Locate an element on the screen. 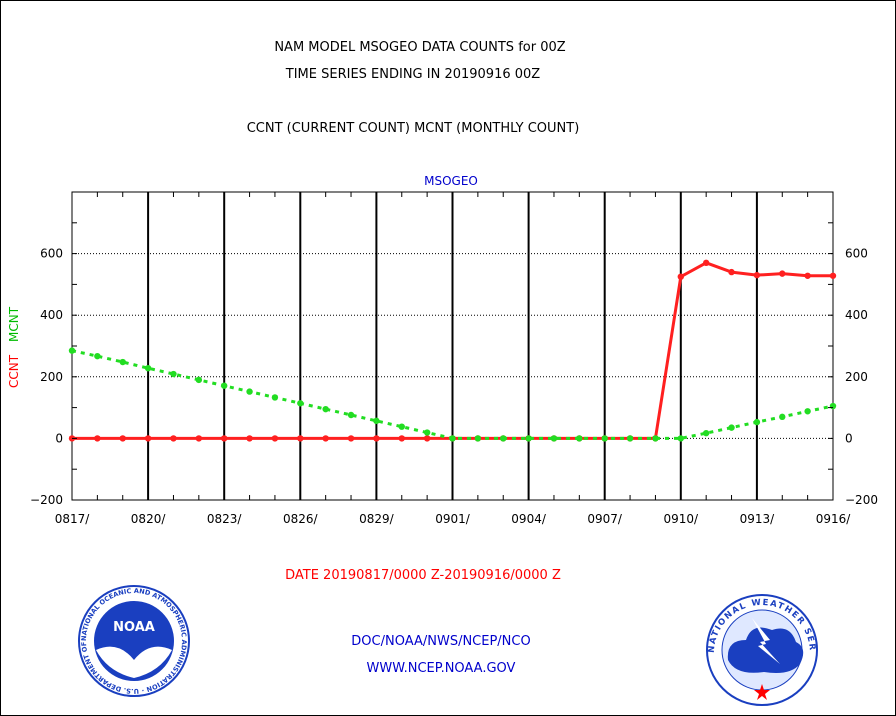  x-tick-label: 0817/ is located at coordinates (73, 519).